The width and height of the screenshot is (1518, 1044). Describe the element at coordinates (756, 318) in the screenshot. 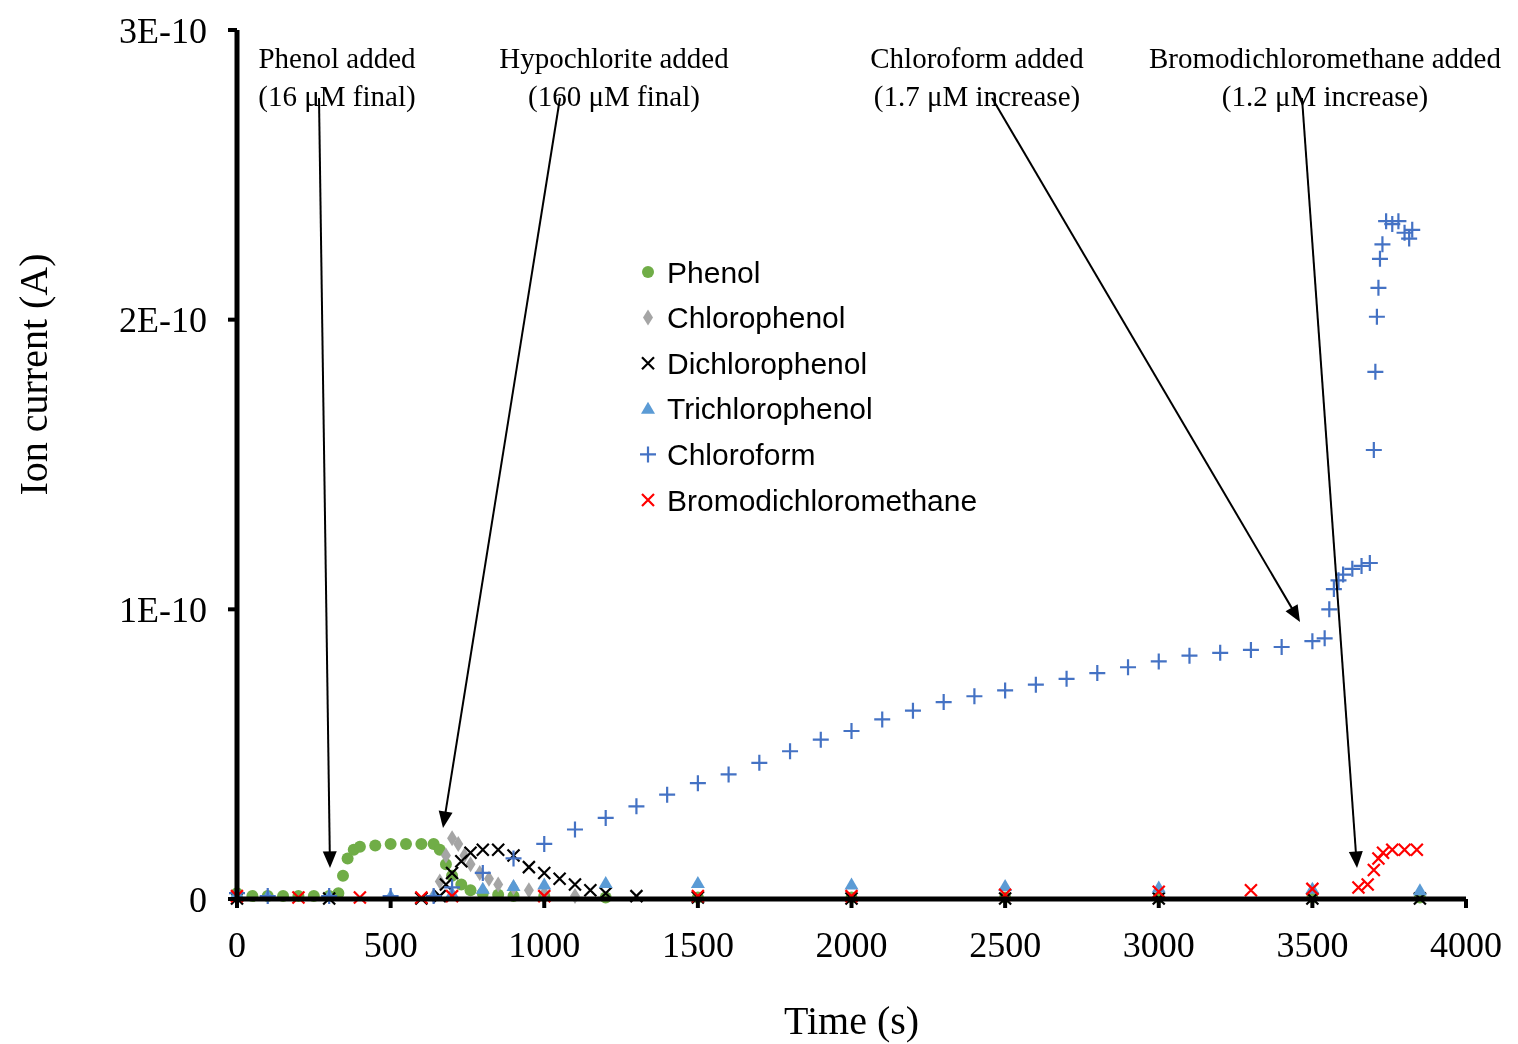

I see `legend-label: Chlorophenol` at that location.